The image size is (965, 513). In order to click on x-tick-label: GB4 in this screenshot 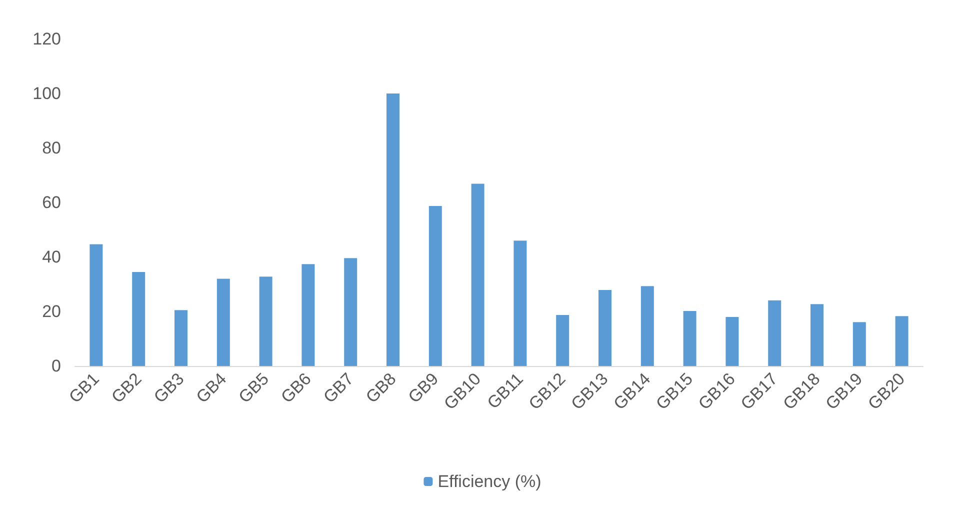, I will do `click(211, 388)`.